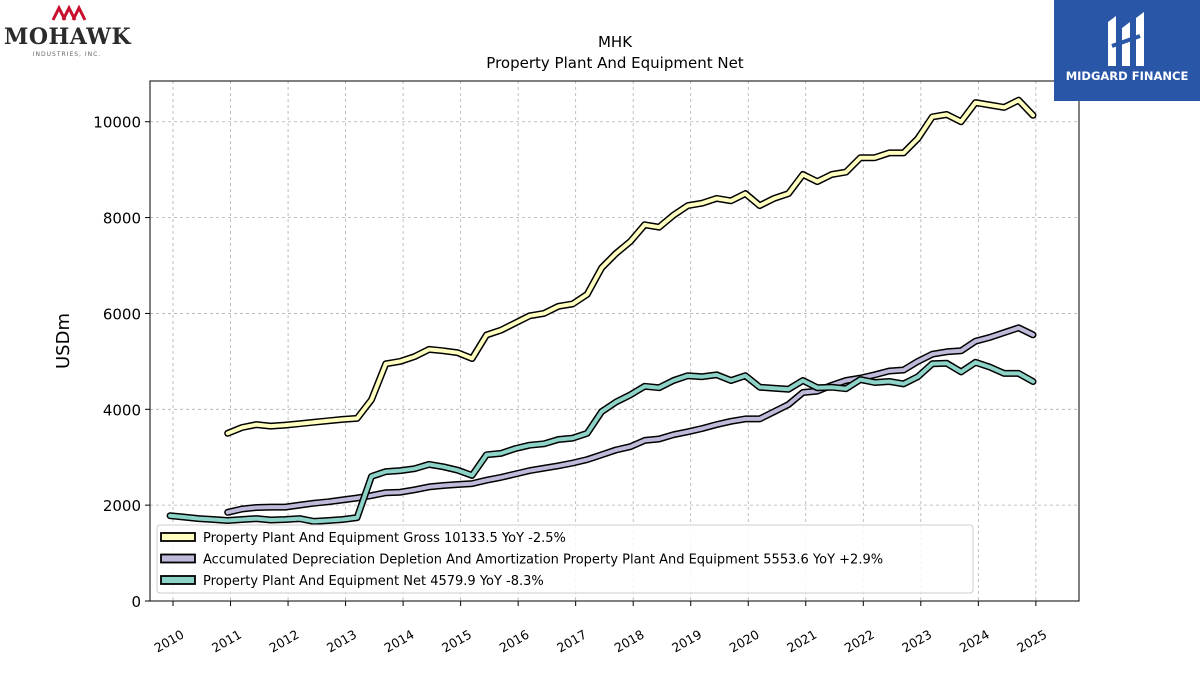 The height and width of the screenshot is (675, 1200). What do you see at coordinates (1031, 641) in the screenshot?
I see `x-tick-label: 2025` at bounding box center [1031, 641].